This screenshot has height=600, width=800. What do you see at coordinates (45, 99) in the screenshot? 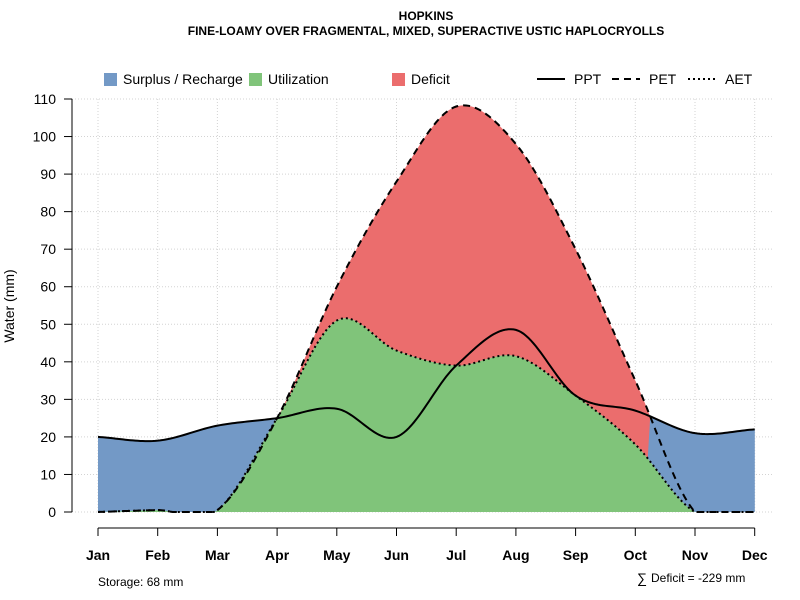
I see `y-tick-label: 110` at bounding box center [45, 99].